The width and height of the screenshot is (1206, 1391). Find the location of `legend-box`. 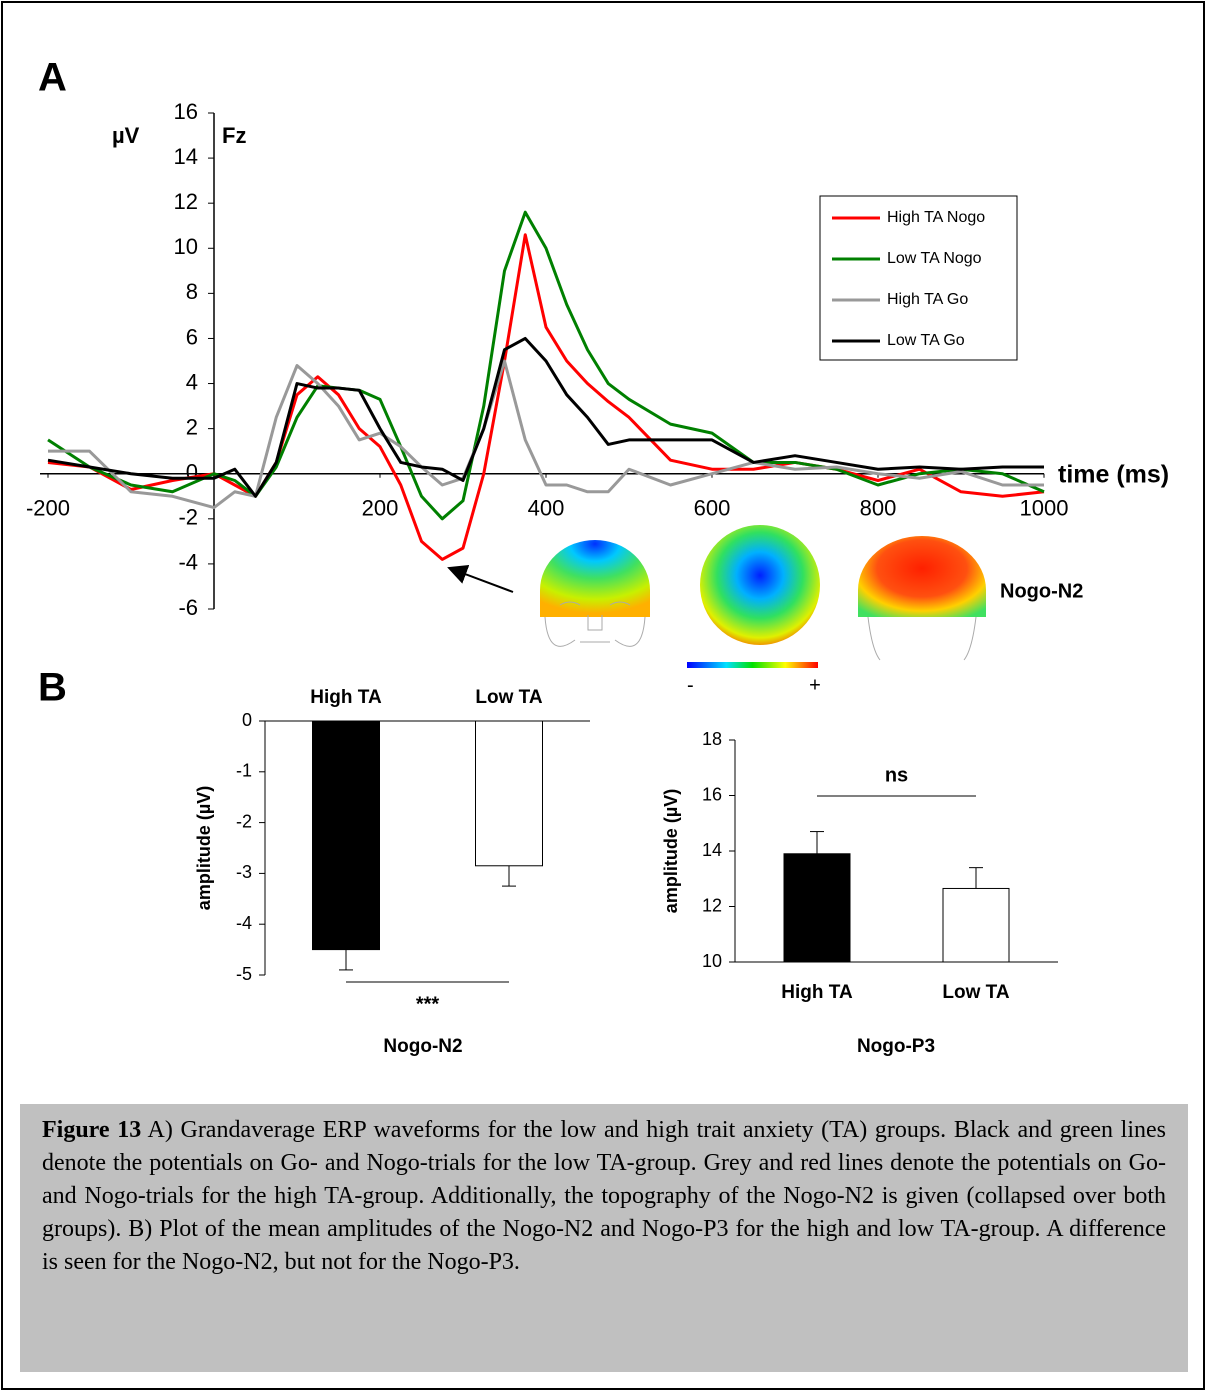

legend-box is located at coordinates (918, 278).